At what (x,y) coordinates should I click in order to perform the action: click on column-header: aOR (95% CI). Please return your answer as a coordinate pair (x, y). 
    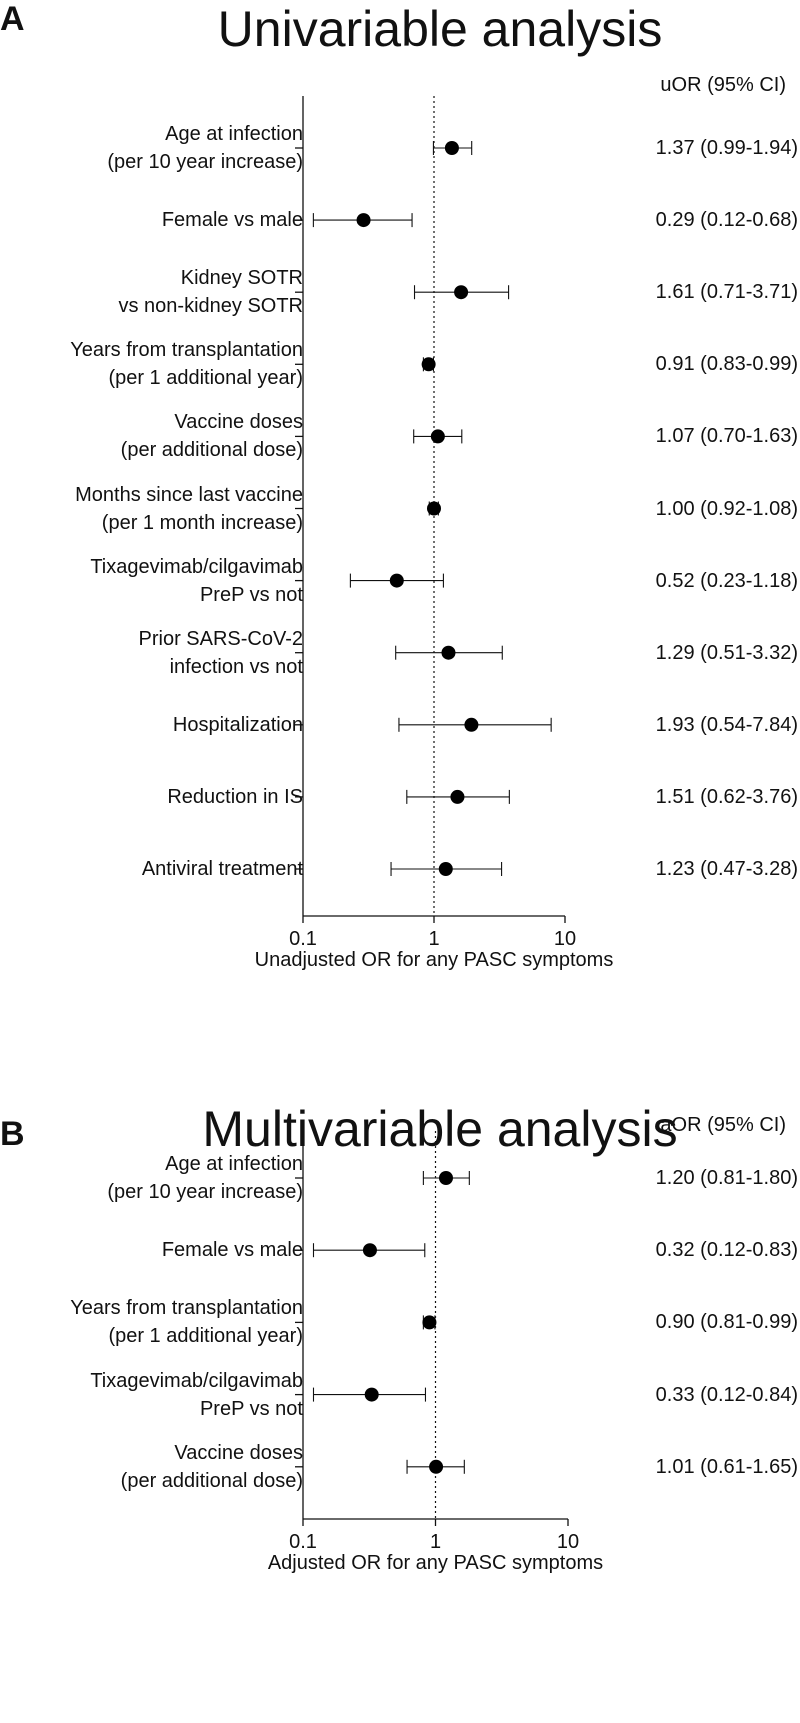
    Looking at the image, I should click on (723, 1125).